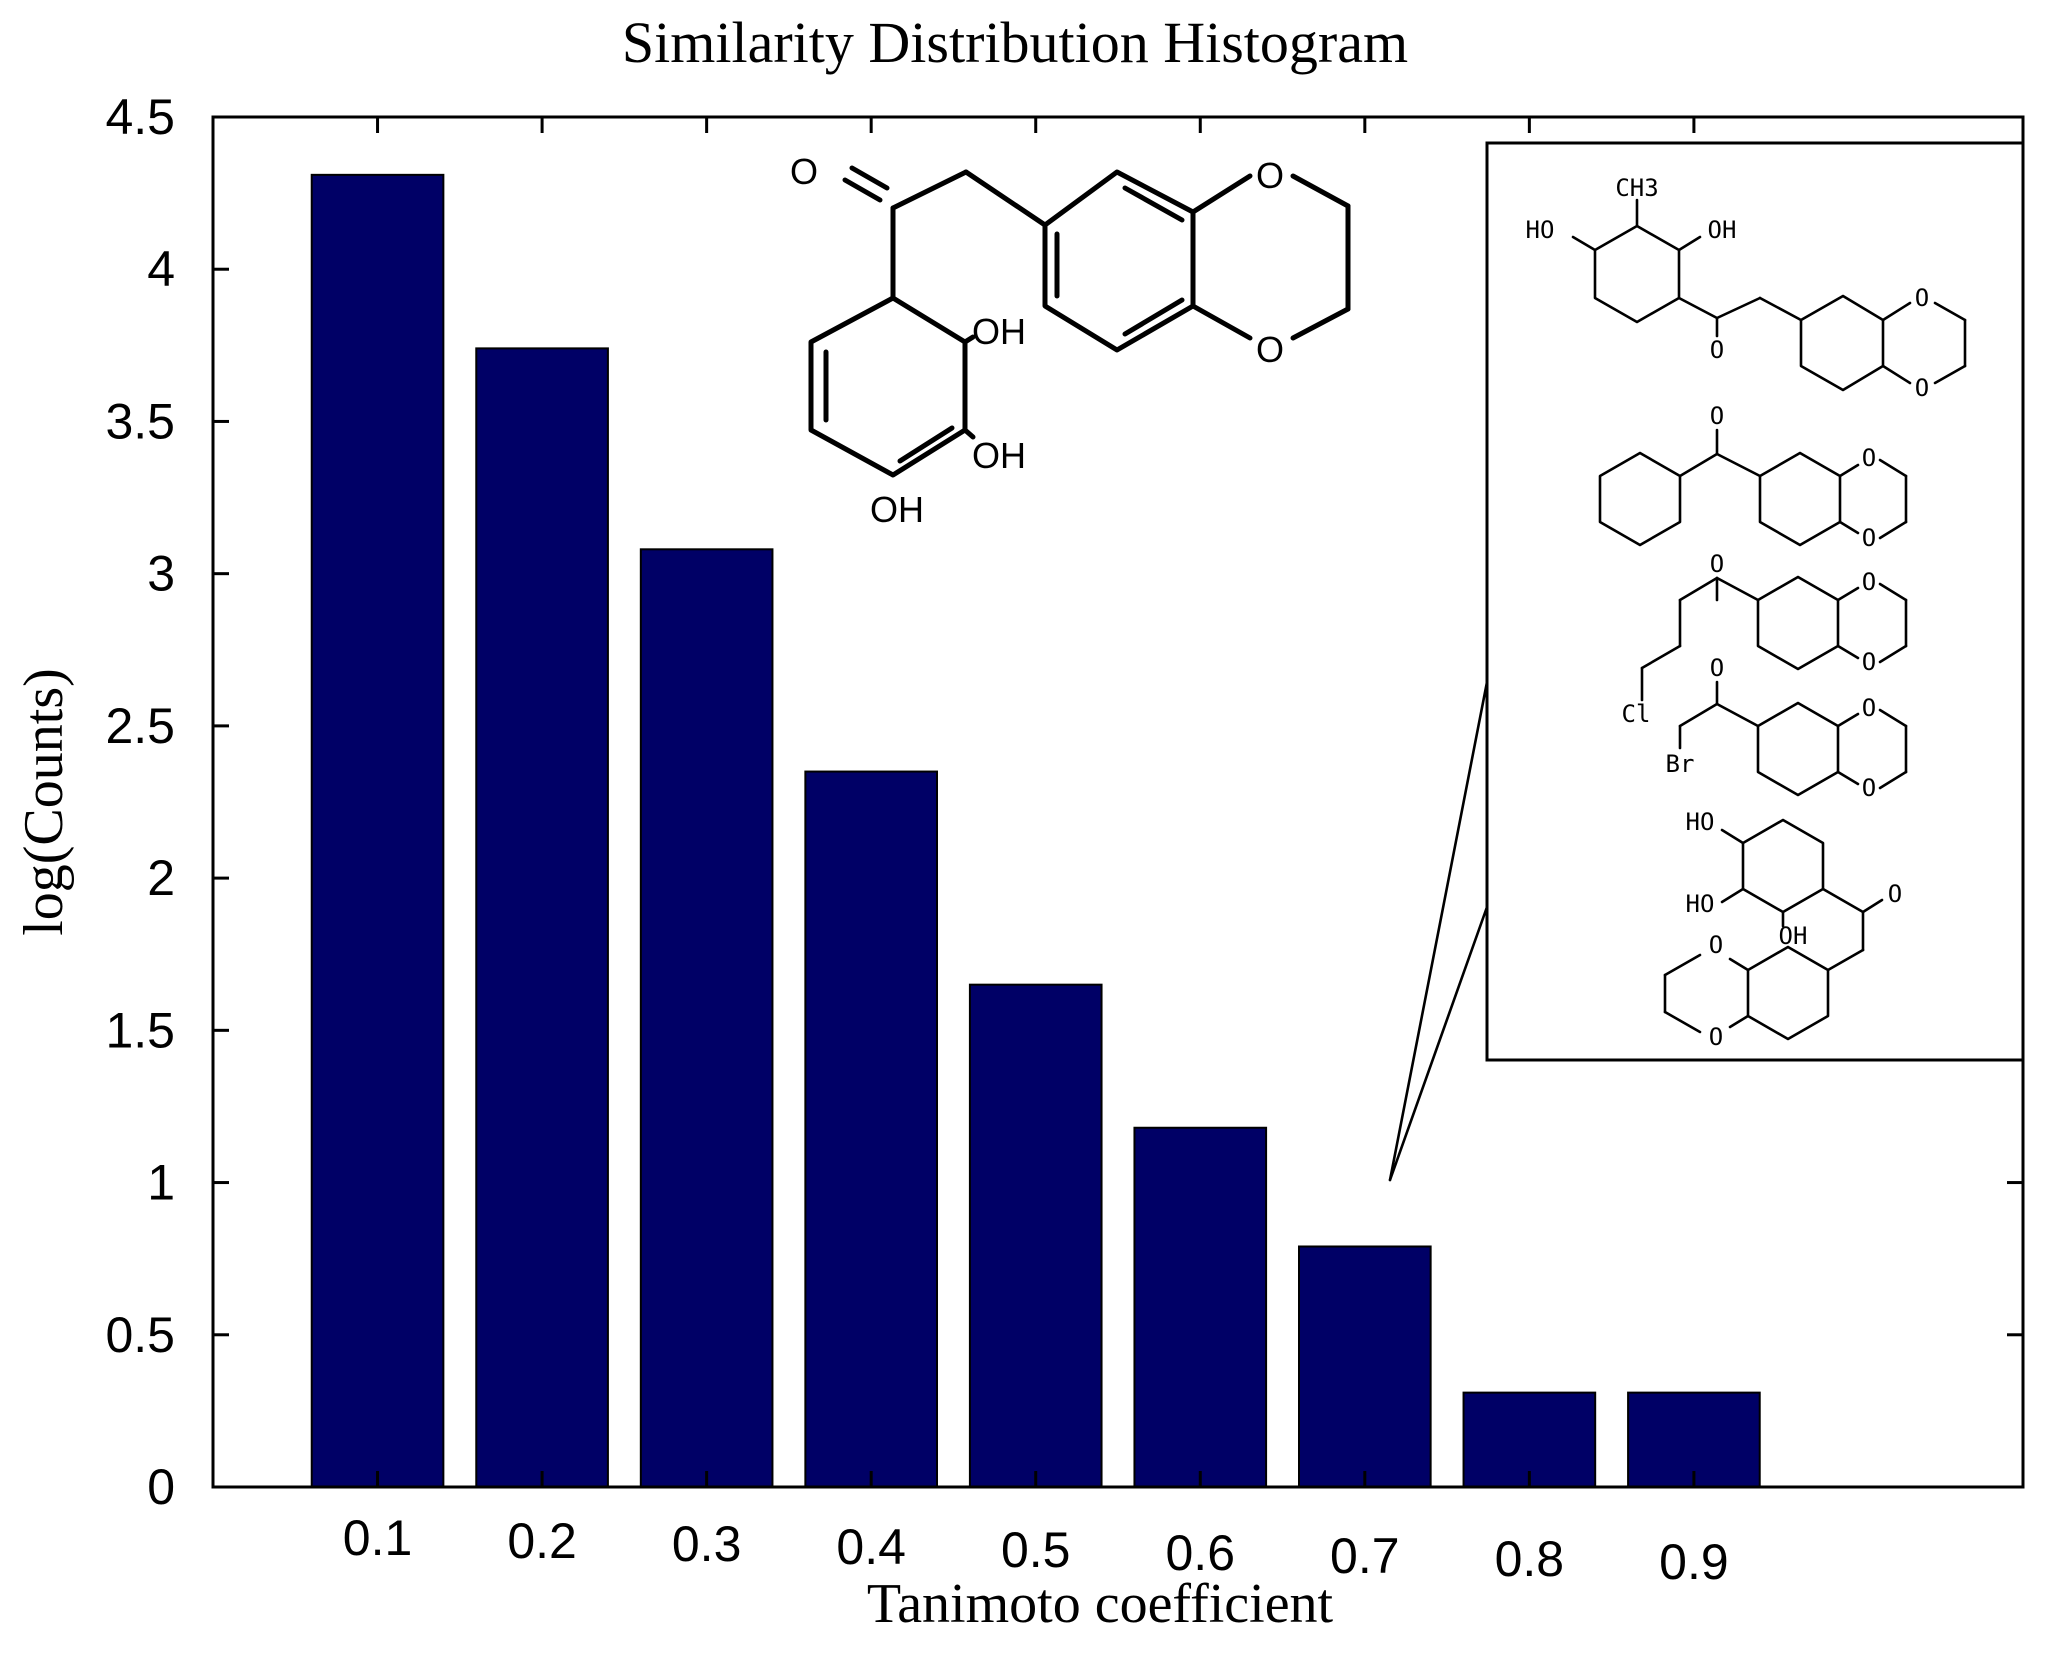 The image size is (2065, 1663). Describe the element at coordinates (1680, 764) in the screenshot. I see `atom-label: Br` at that location.